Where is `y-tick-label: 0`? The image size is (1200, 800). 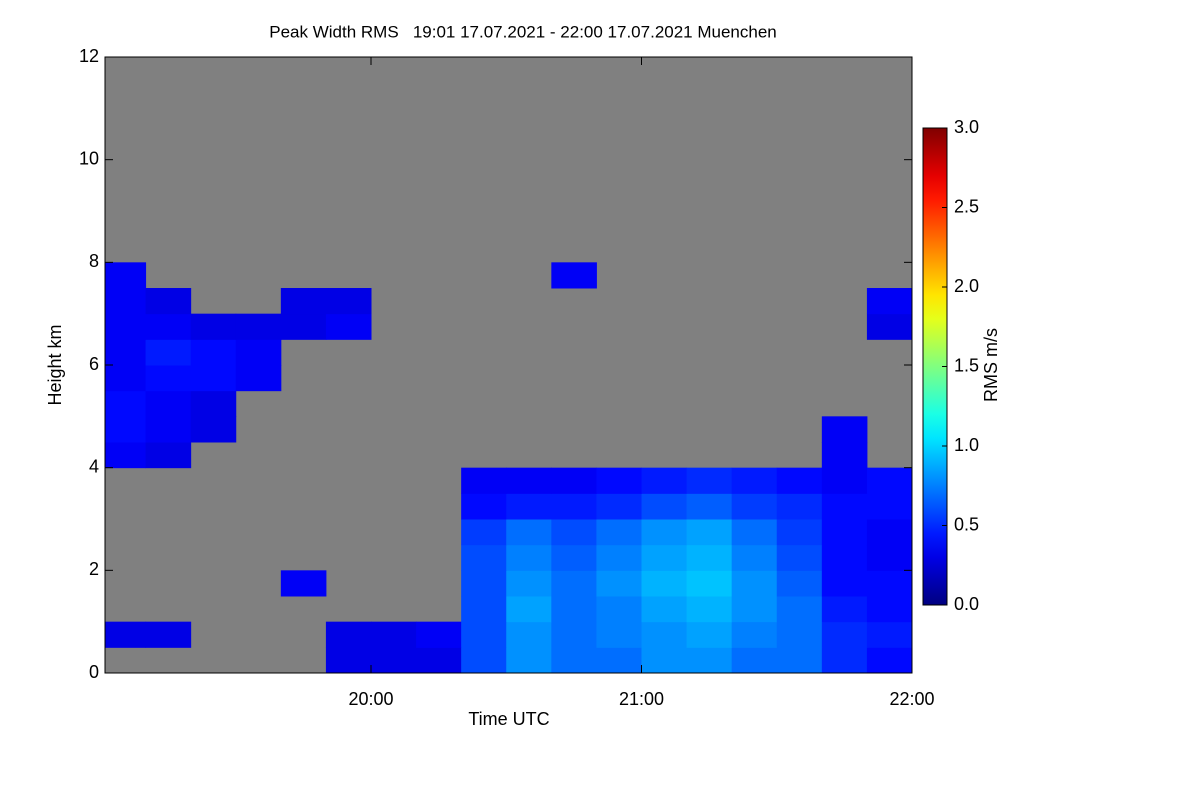 y-tick-label: 0 is located at coordinates (94, 672).